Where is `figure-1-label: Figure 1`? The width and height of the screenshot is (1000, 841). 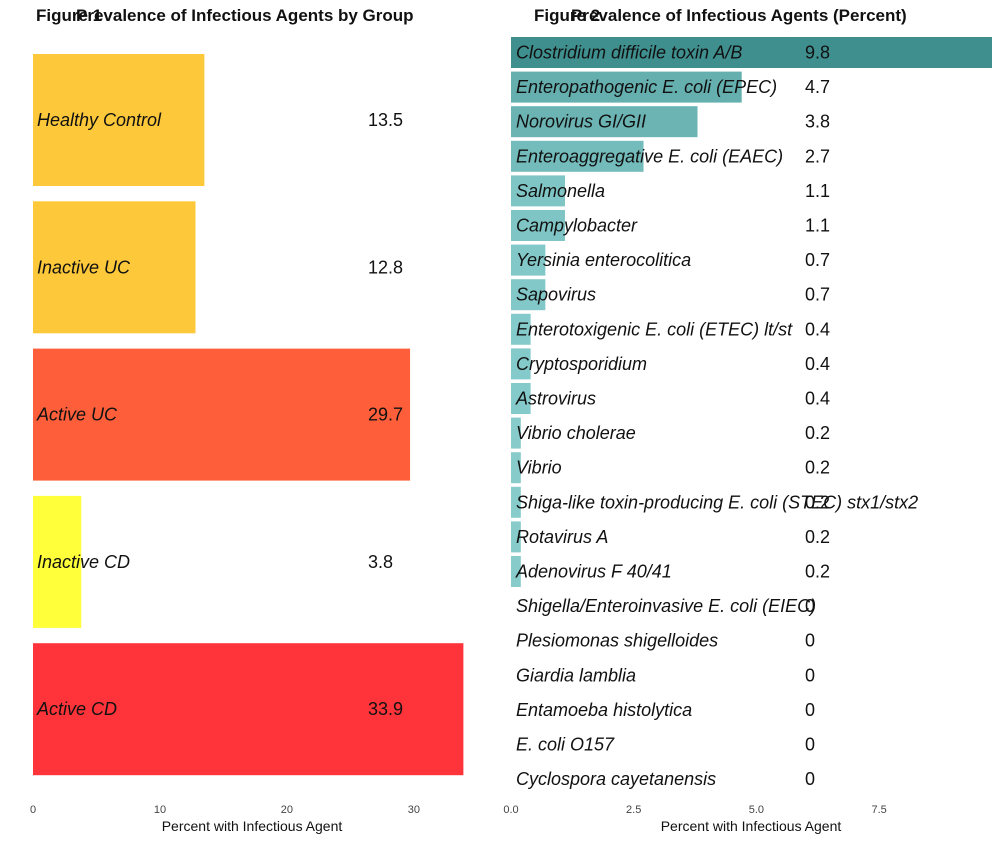
figure-1-label: Figure 1 is located at coordinates (69, 15).